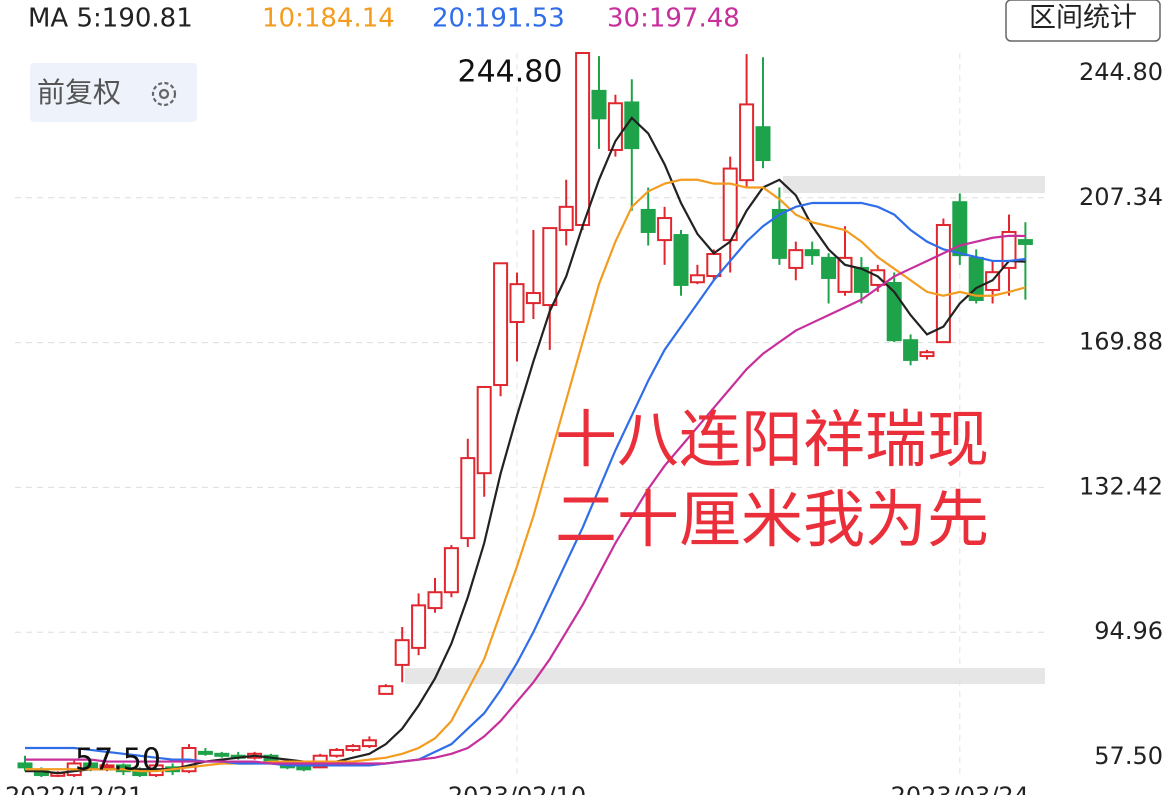 Image resolution: width=1170 pixels, height=795 pixels. What do you see at coordinates (517, 788) in the screenshot?
I see `x-tick-label: 2023/02/10` at bounding box center [517, 788].